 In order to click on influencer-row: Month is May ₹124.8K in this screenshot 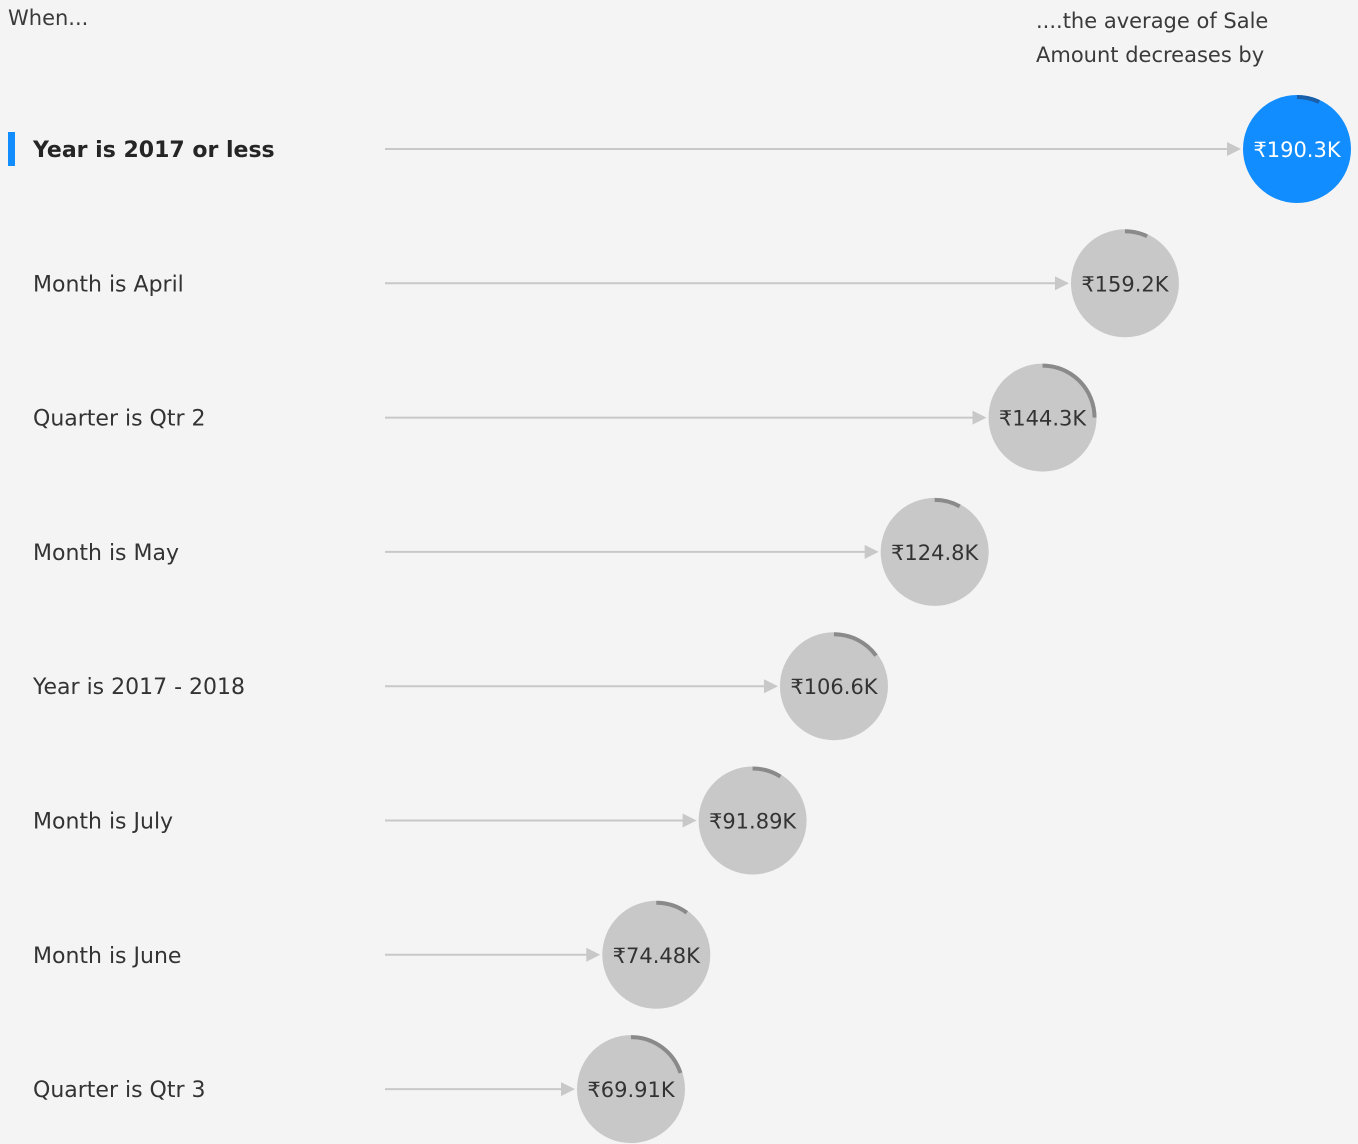, I will do `click(511, 551)`.